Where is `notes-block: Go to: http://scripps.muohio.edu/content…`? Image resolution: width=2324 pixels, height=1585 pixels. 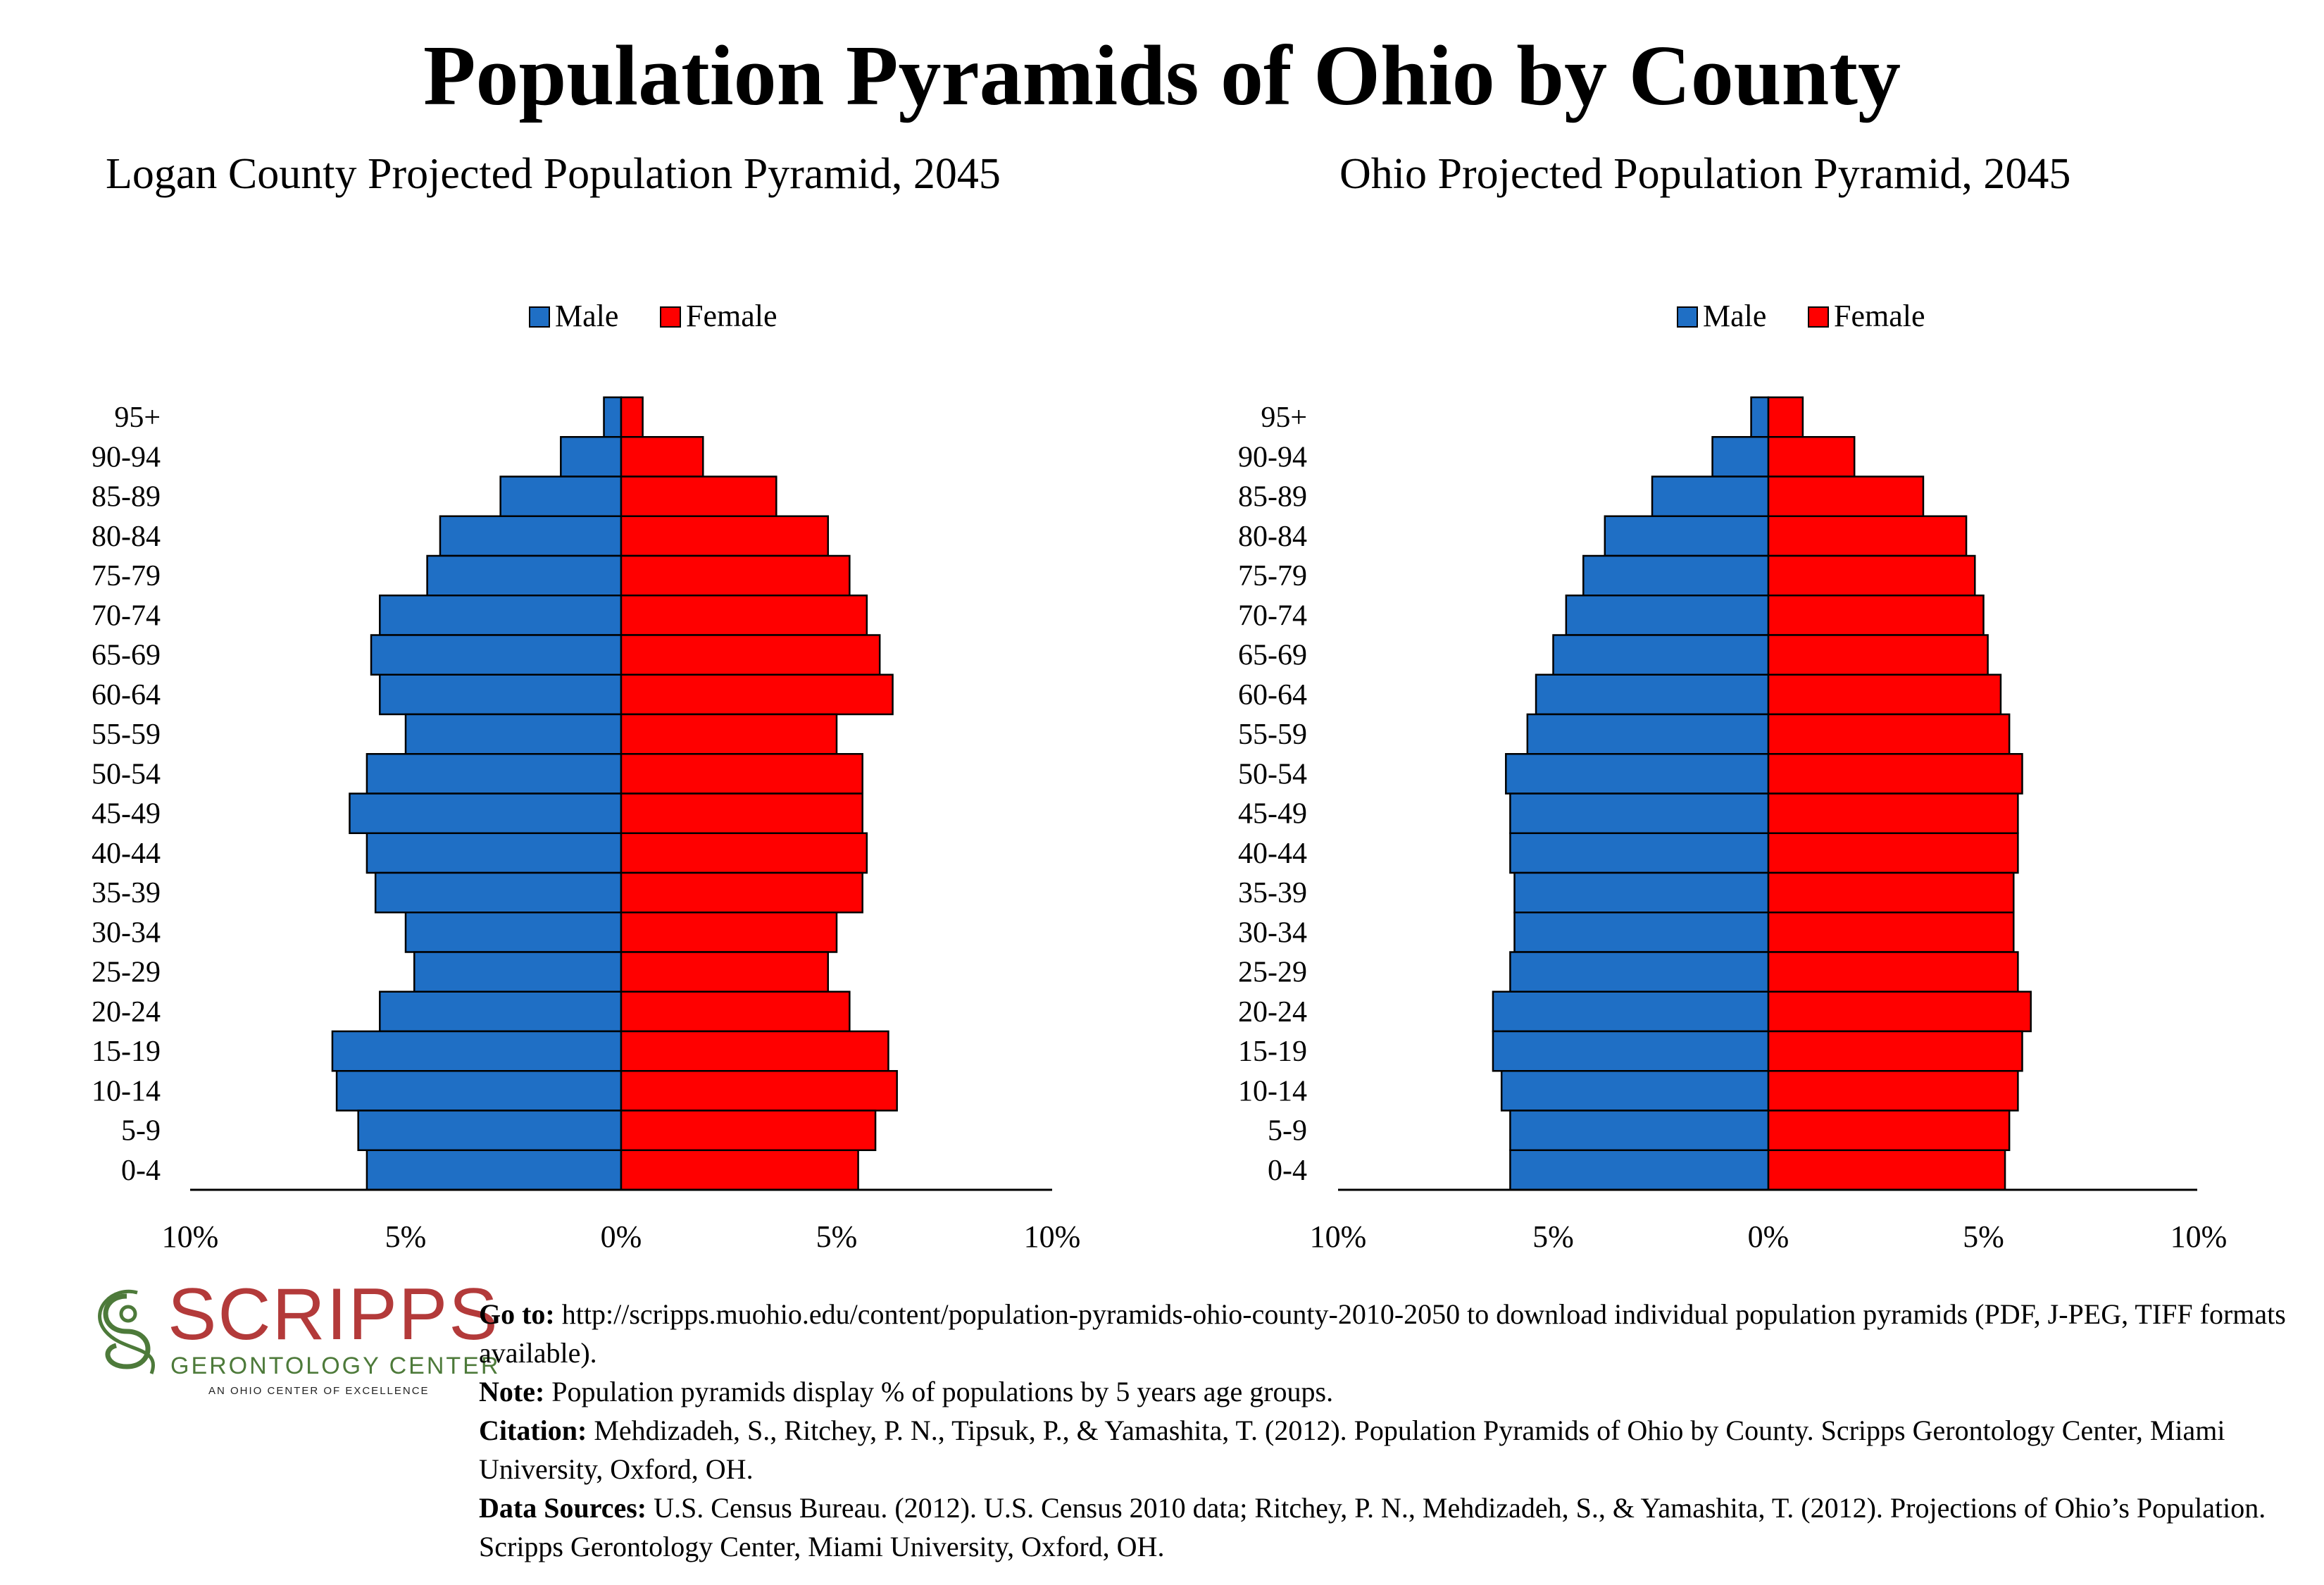 notes-block: Go to: http://scripps.muohio.edu/content… is located at coordinates (1394, 1430).